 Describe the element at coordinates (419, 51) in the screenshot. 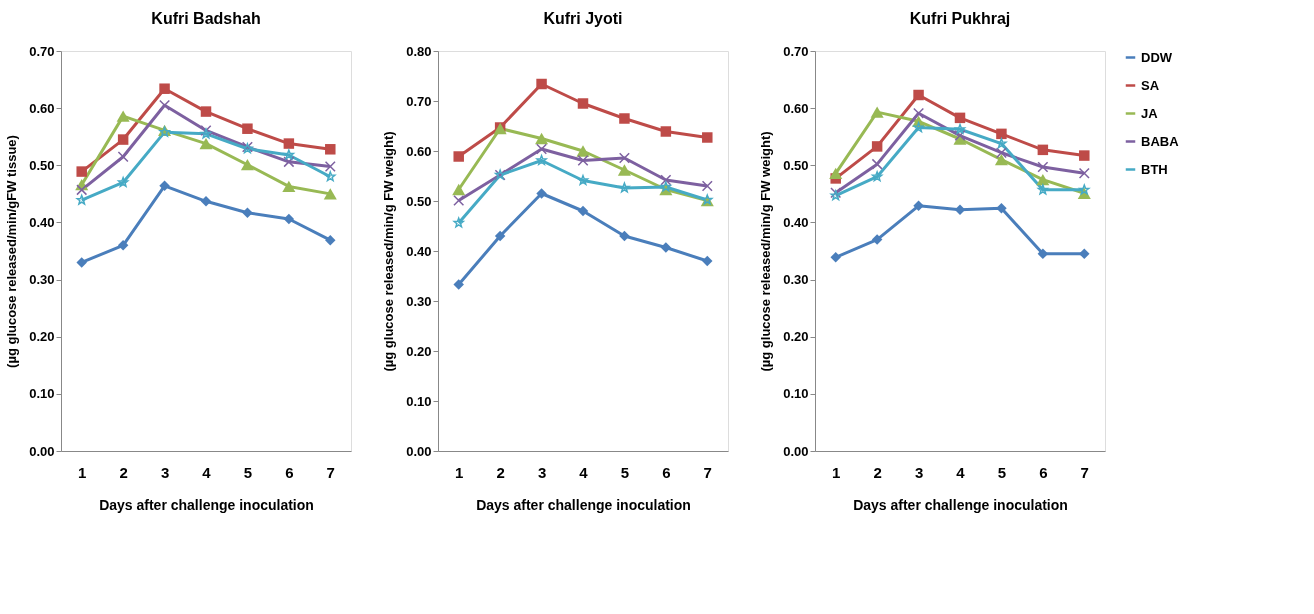

I see `y-tick-label: 0.80` at that location.